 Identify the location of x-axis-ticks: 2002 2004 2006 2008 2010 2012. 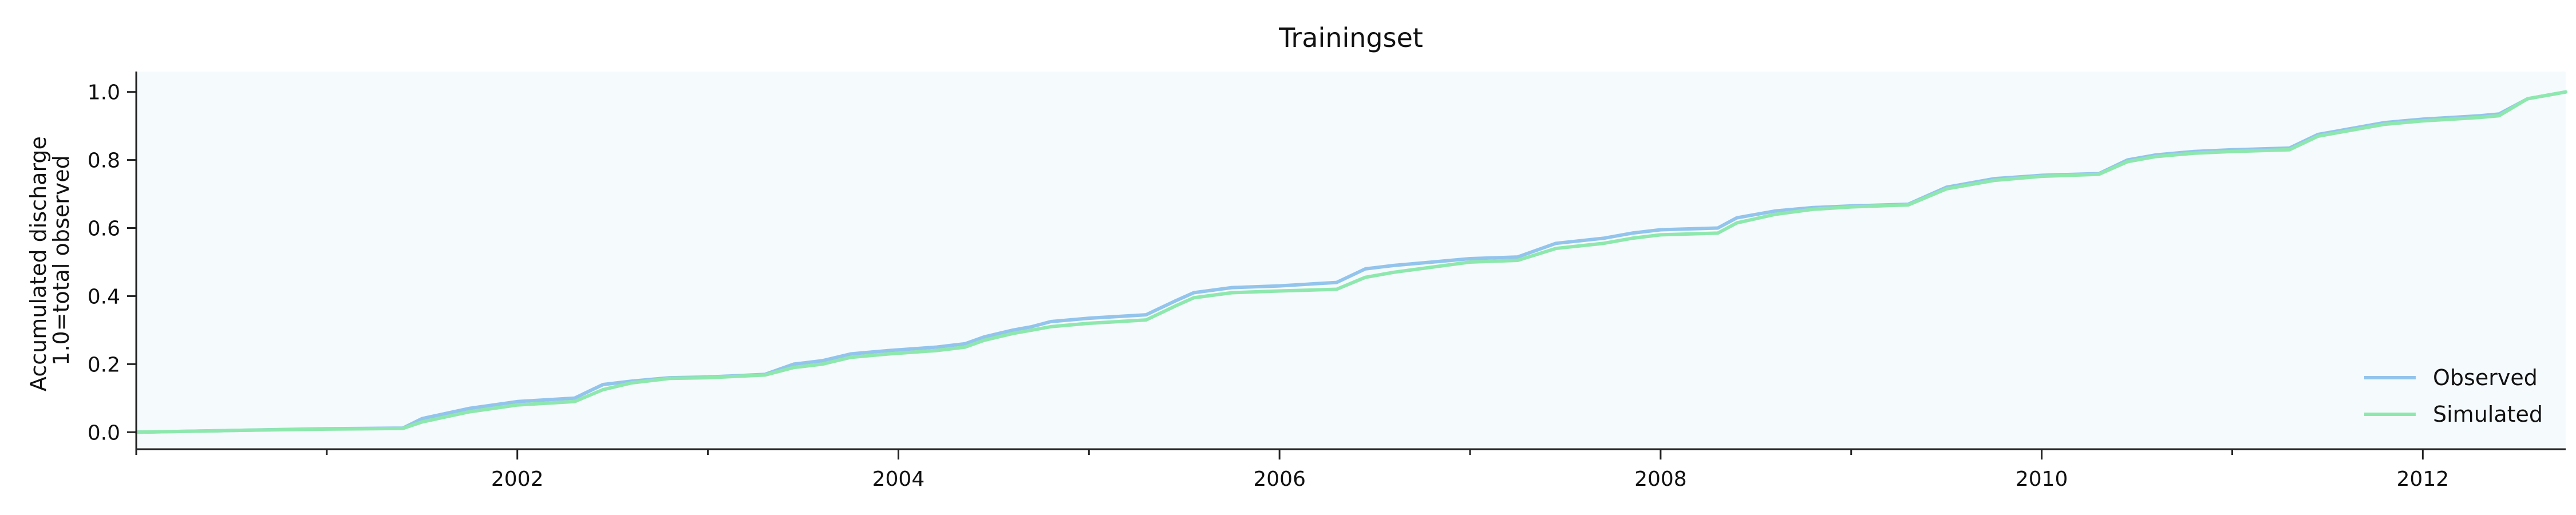
(1292, 470).